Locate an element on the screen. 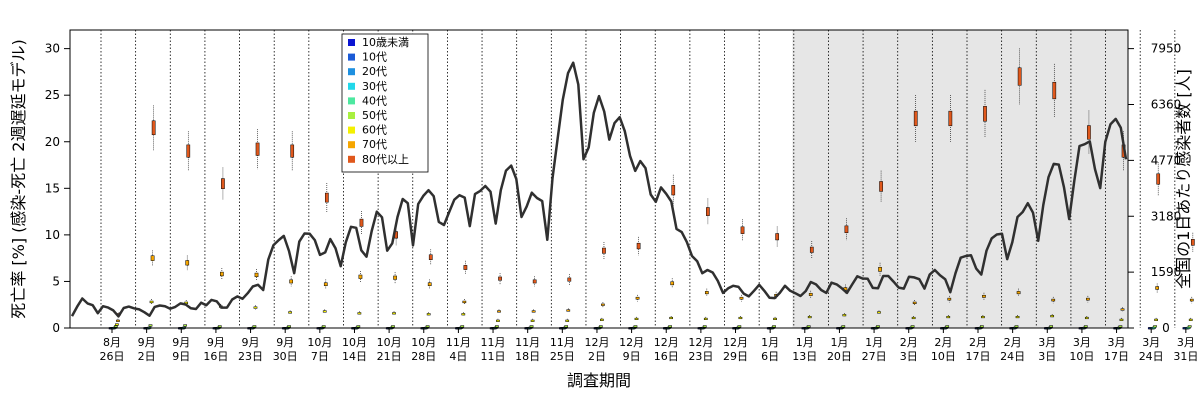  legend-label-5: 50代 is located at coordinates (374, 115).